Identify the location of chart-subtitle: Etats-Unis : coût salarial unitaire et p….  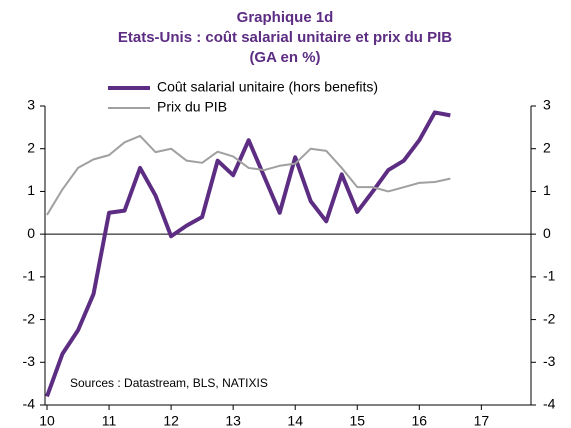
(285, 37).